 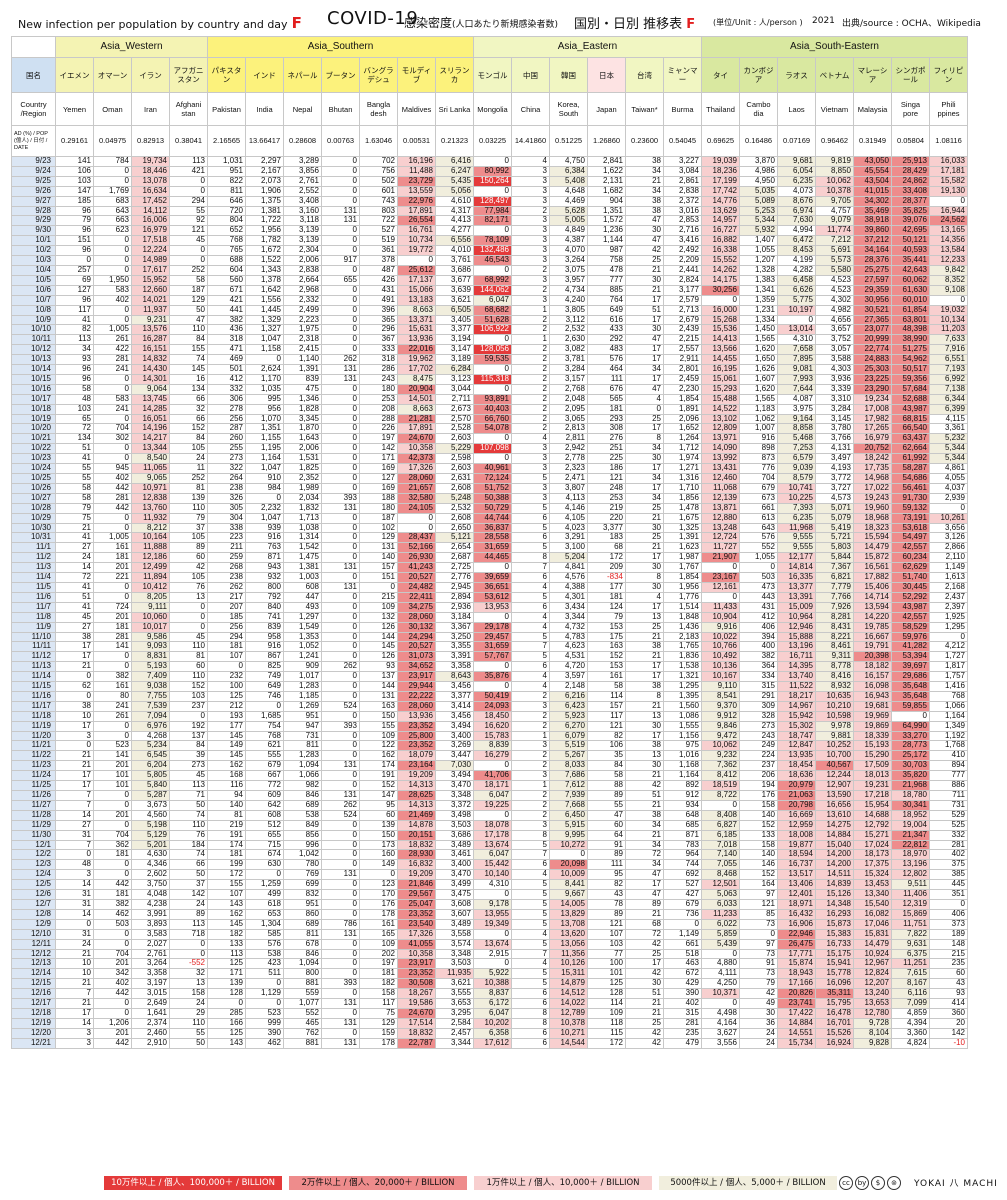 What do you see at coordinates (150, 845) in the screenshot?
I see `value-cell: 5,201` at bounding box center [150, 845].